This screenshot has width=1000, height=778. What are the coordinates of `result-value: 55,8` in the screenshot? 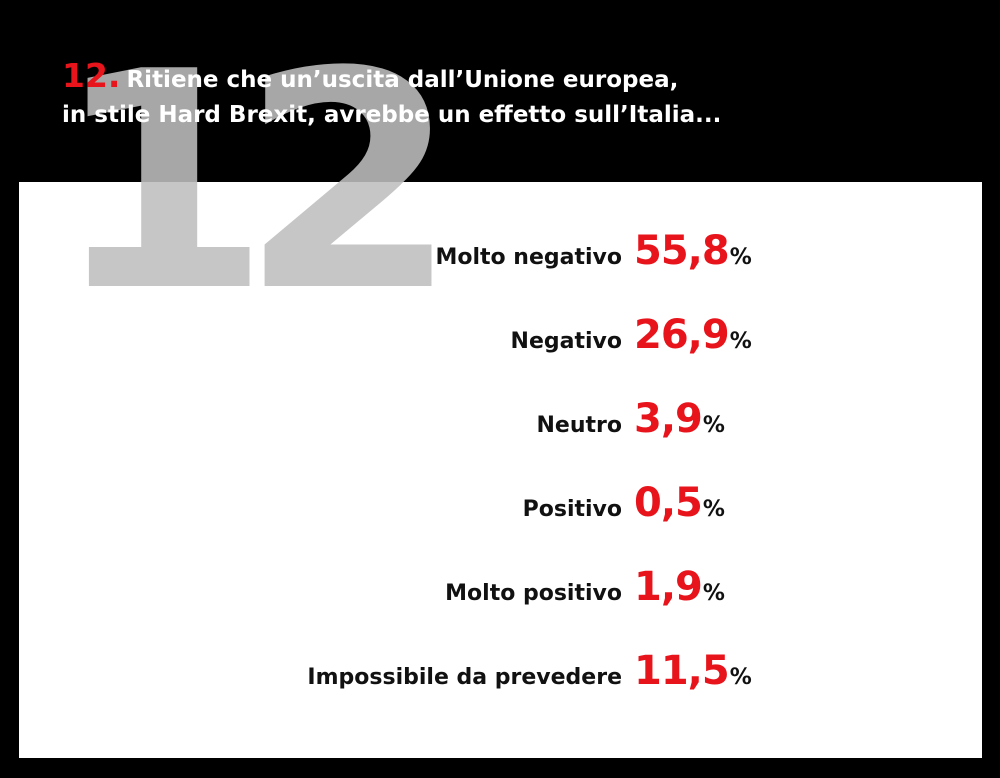 It's located at (682, 251).